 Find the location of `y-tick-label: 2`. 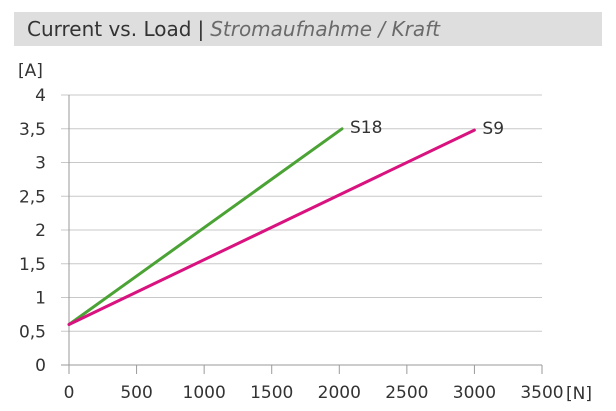

y-tick-label: 2 is located at coordinates (40, 231).